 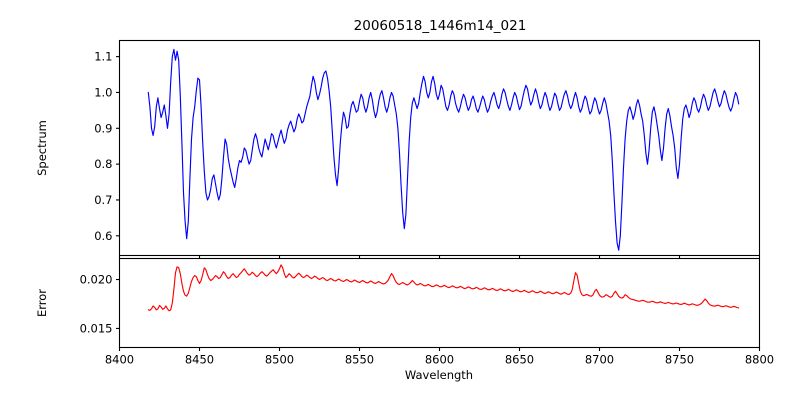 I want to click on error-data-line, so click(x=443, y=288).